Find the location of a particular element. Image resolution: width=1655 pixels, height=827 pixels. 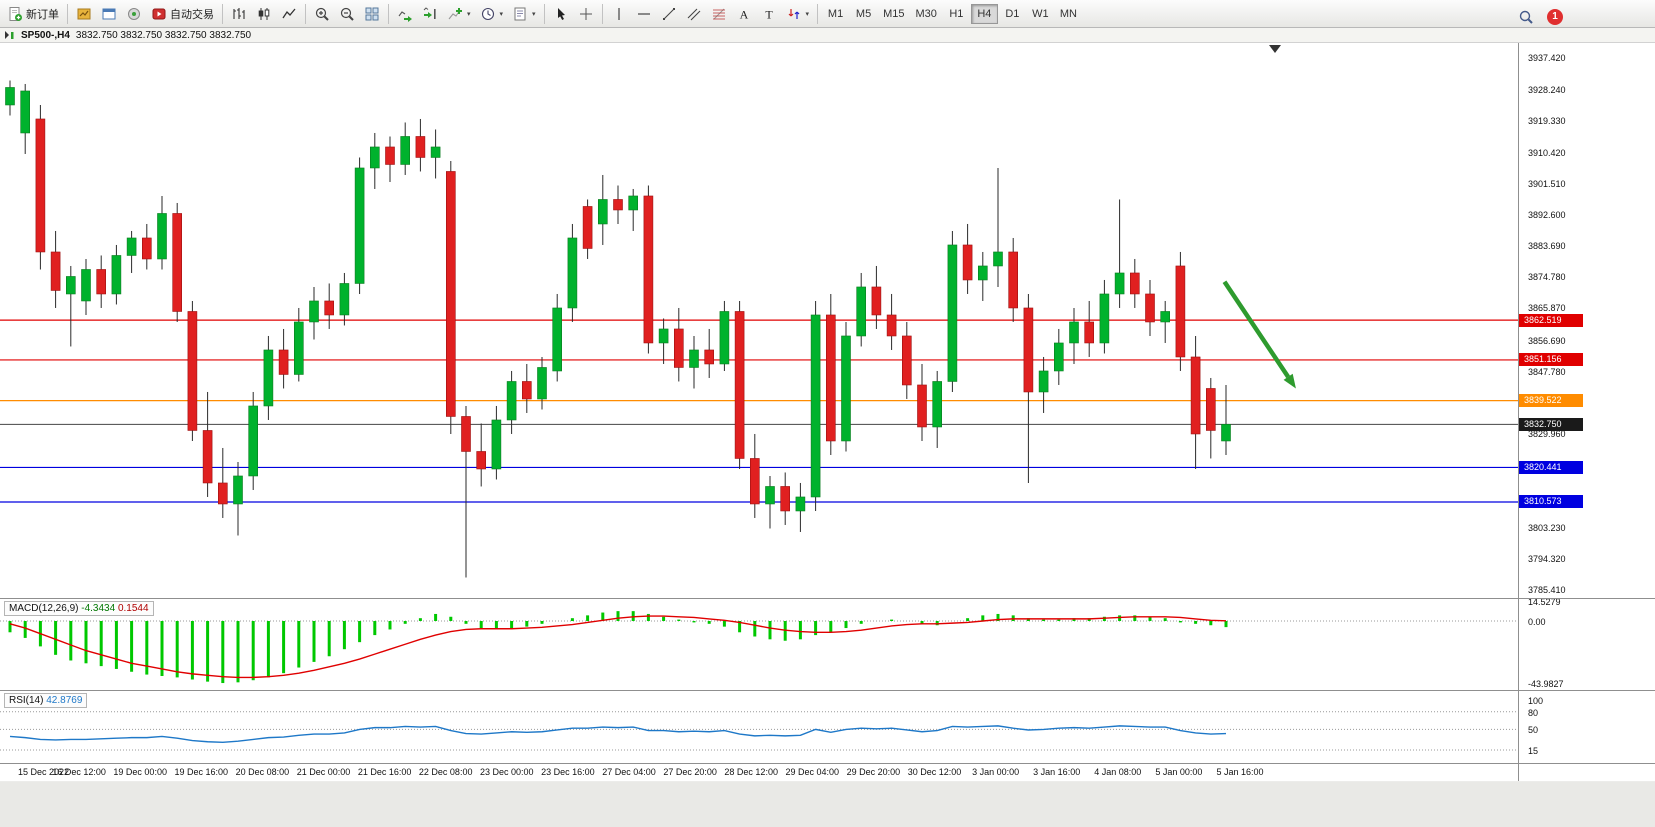

macd-panel is located at coordinates (759, 644).